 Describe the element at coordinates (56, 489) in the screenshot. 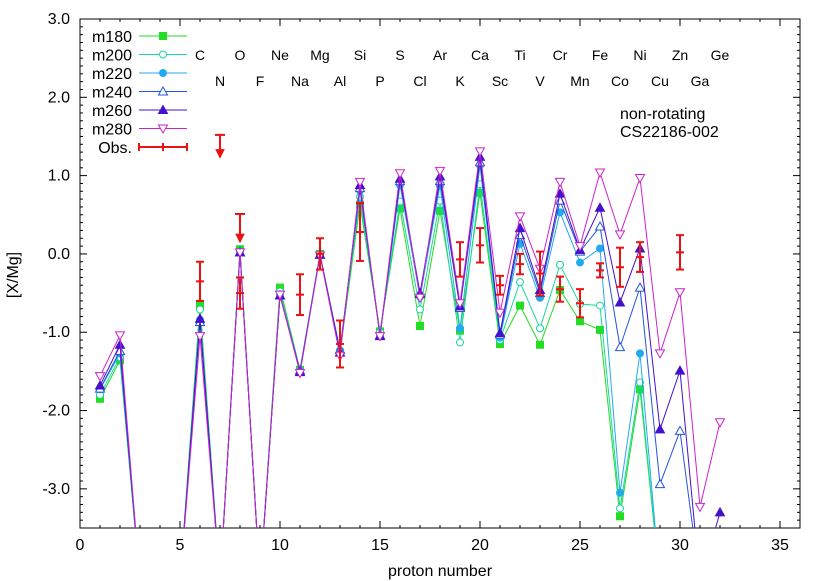

I see `y-tick-label: -3.0` at that location.